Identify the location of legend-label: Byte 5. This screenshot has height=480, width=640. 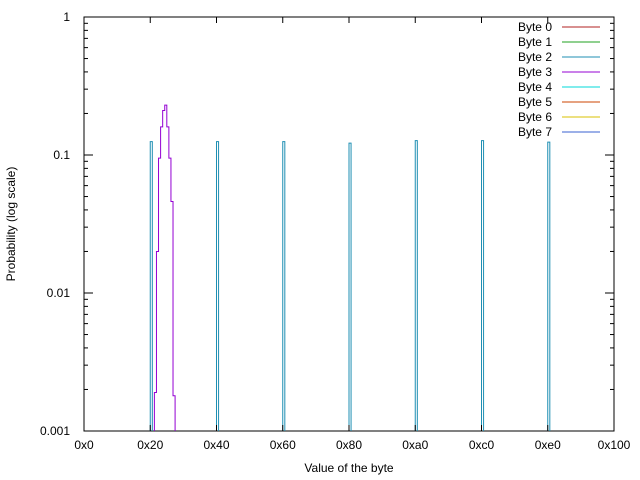
(535, 102).